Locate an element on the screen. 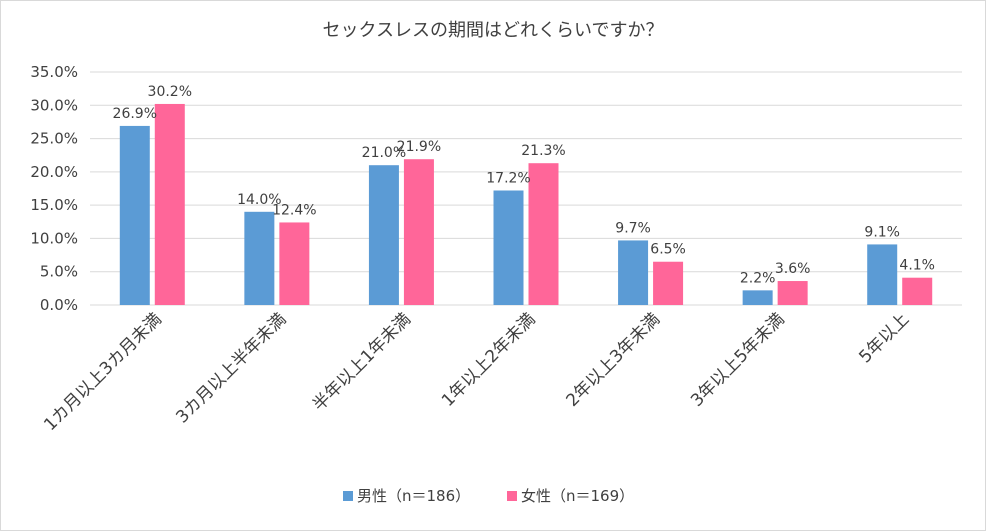 This screenshot has width=986, height=531. data-label: 26.9% is located at coordinates (135, 114).